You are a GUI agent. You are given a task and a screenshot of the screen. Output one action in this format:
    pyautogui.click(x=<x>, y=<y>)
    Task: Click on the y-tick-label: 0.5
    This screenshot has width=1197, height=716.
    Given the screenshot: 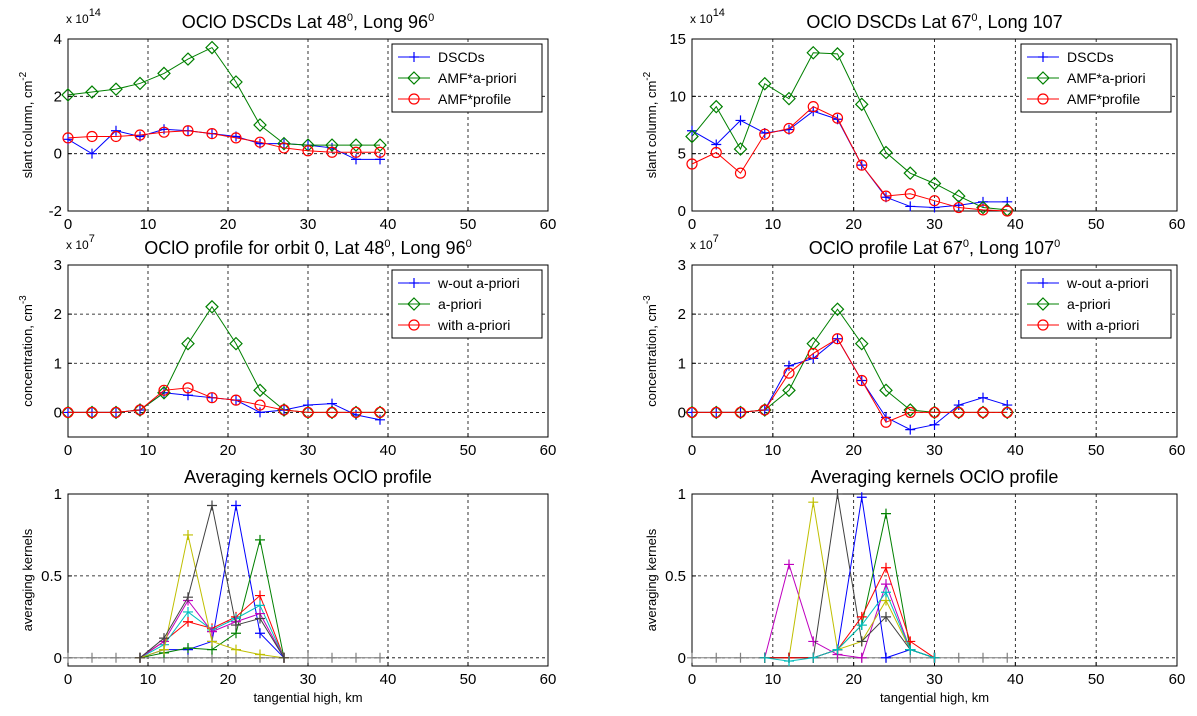 What is the action you would take?
    pyautogui.click(x=51, y=576)
    